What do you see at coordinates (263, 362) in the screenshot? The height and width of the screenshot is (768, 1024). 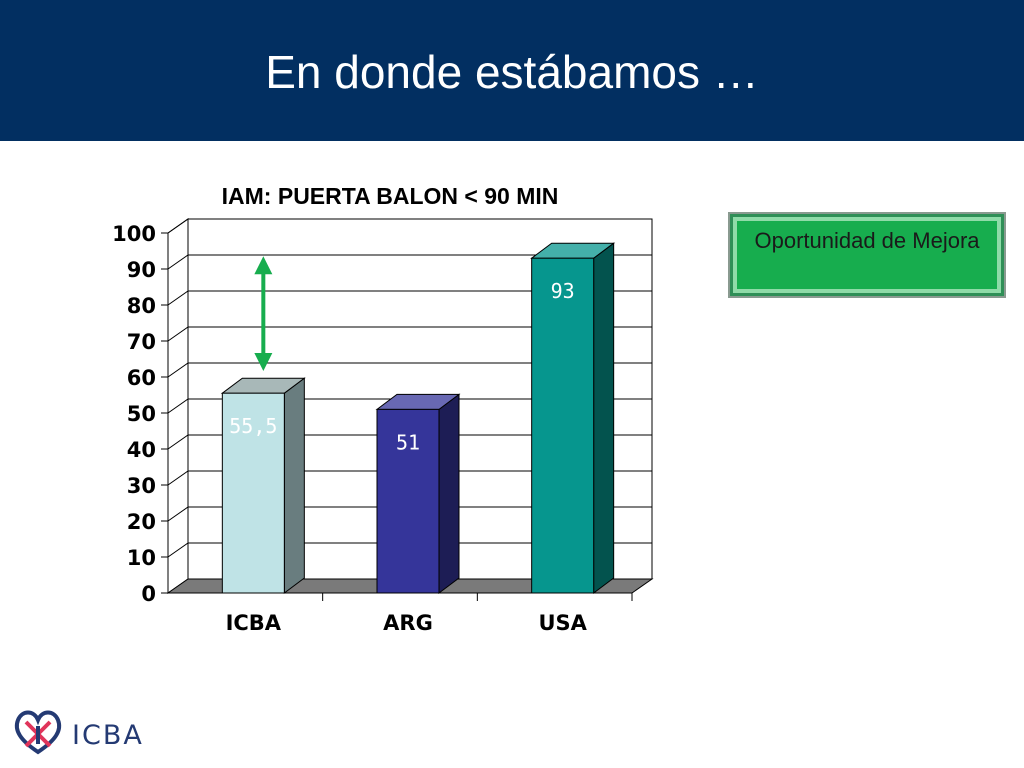 I see `arrow-head-down` at bounding box center [263, 362].